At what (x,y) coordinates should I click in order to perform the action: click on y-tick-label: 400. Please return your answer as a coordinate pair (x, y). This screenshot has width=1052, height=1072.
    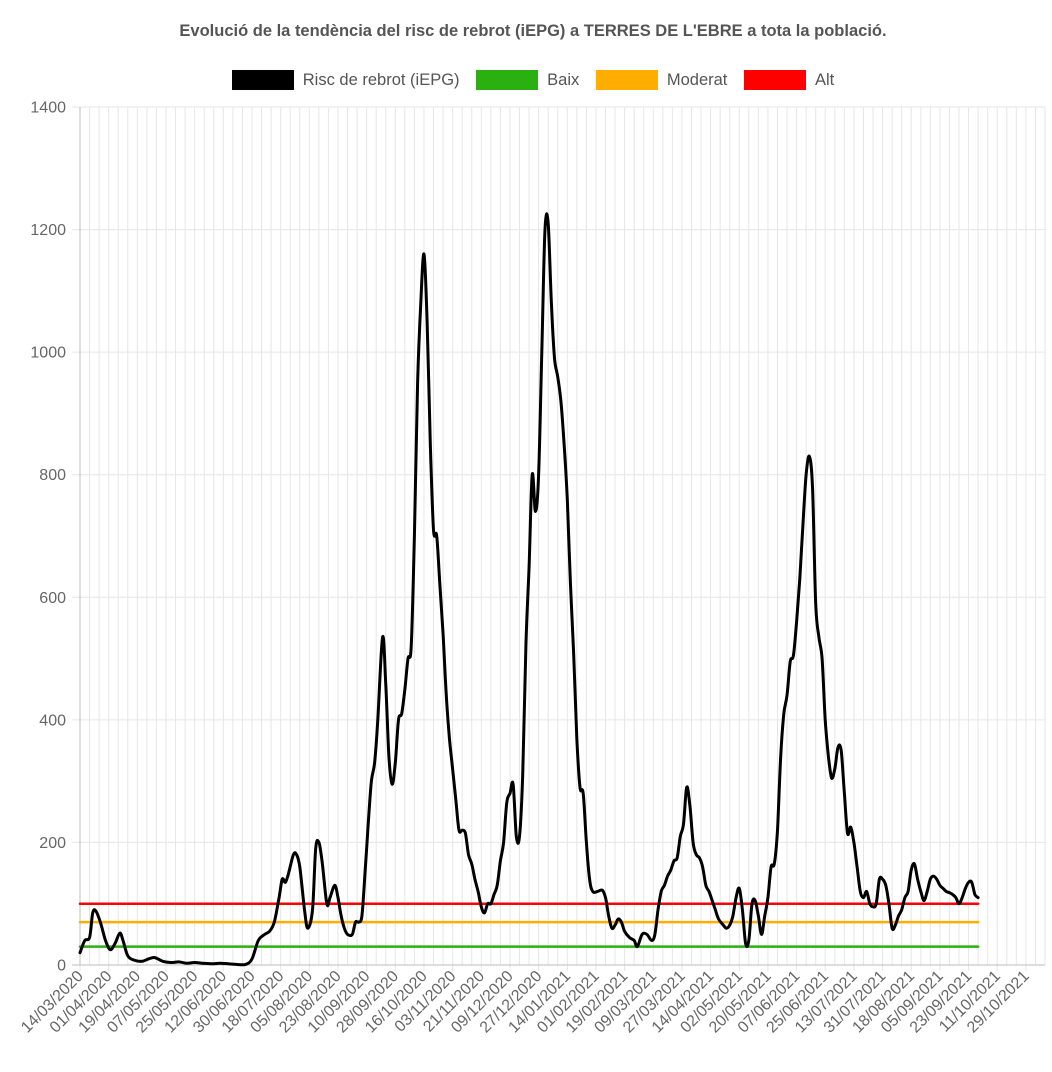
    Looking at the image, I should click on (52, 720).